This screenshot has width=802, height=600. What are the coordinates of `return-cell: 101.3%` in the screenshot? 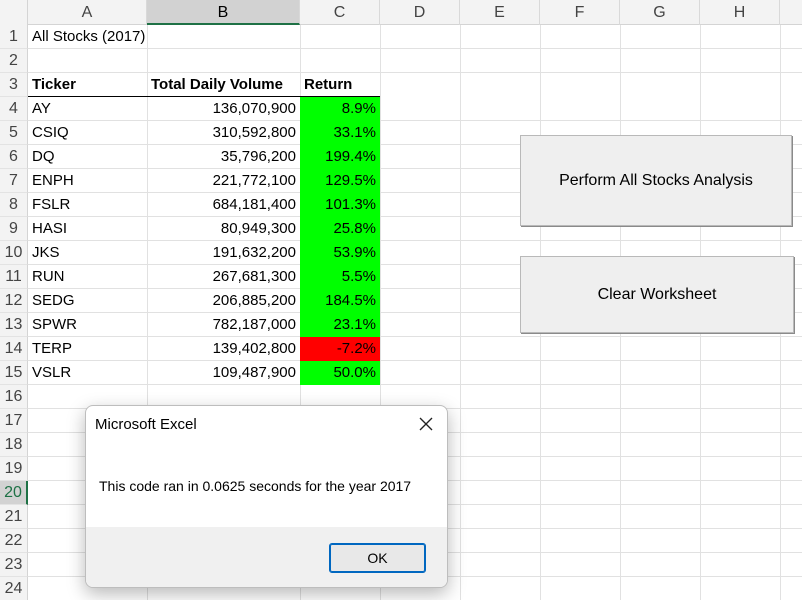 It's located at (340, 205).